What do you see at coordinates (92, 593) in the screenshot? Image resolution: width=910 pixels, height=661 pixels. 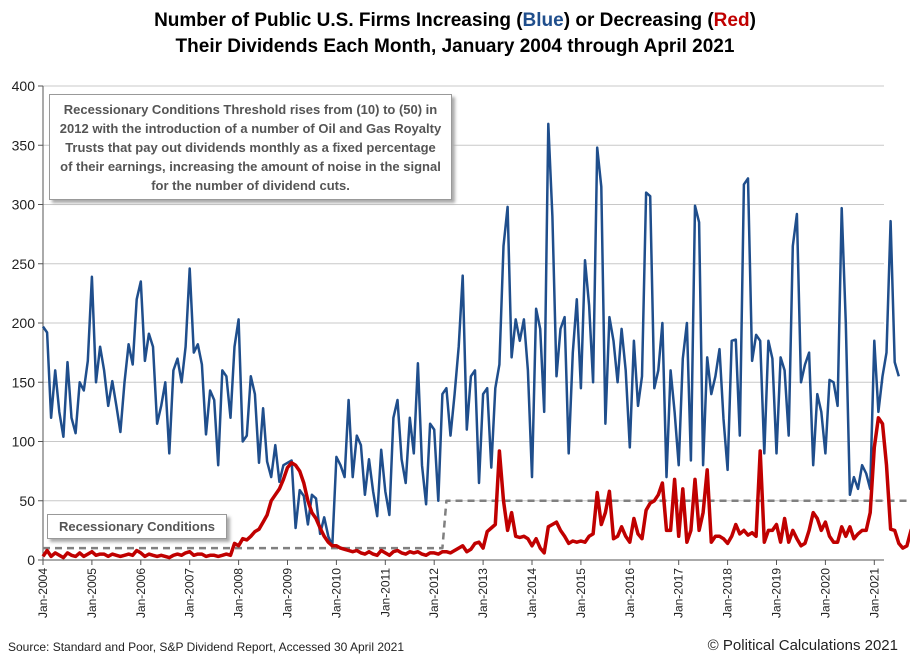 I see `x-tick-label-1: Jan-2005` at bounding box center [92, 593].